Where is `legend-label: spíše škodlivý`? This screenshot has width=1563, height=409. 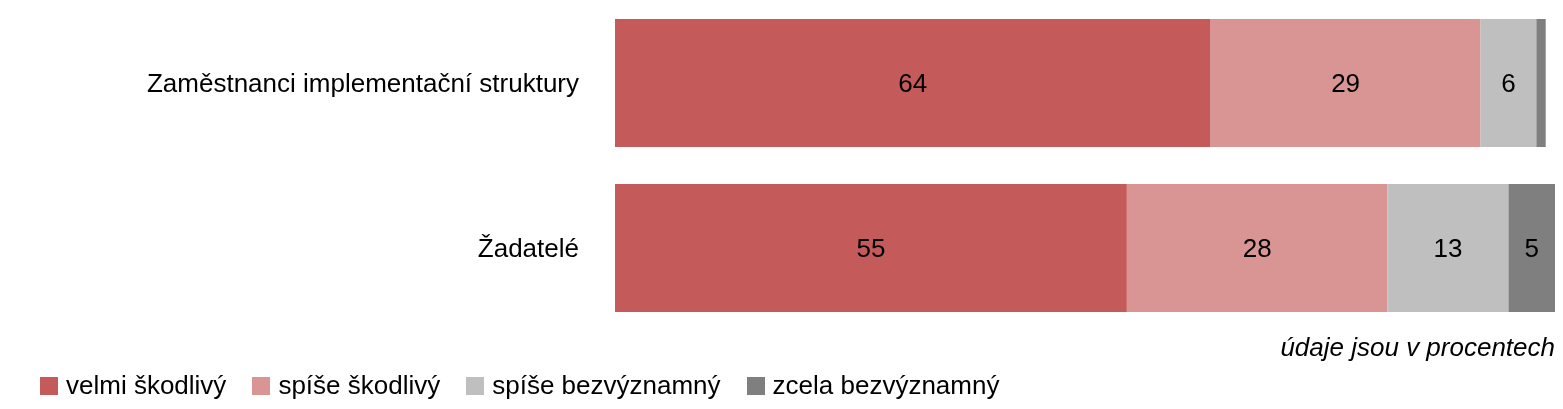 legend-label: spíše škodlivý is located at coordinates (359, 385).